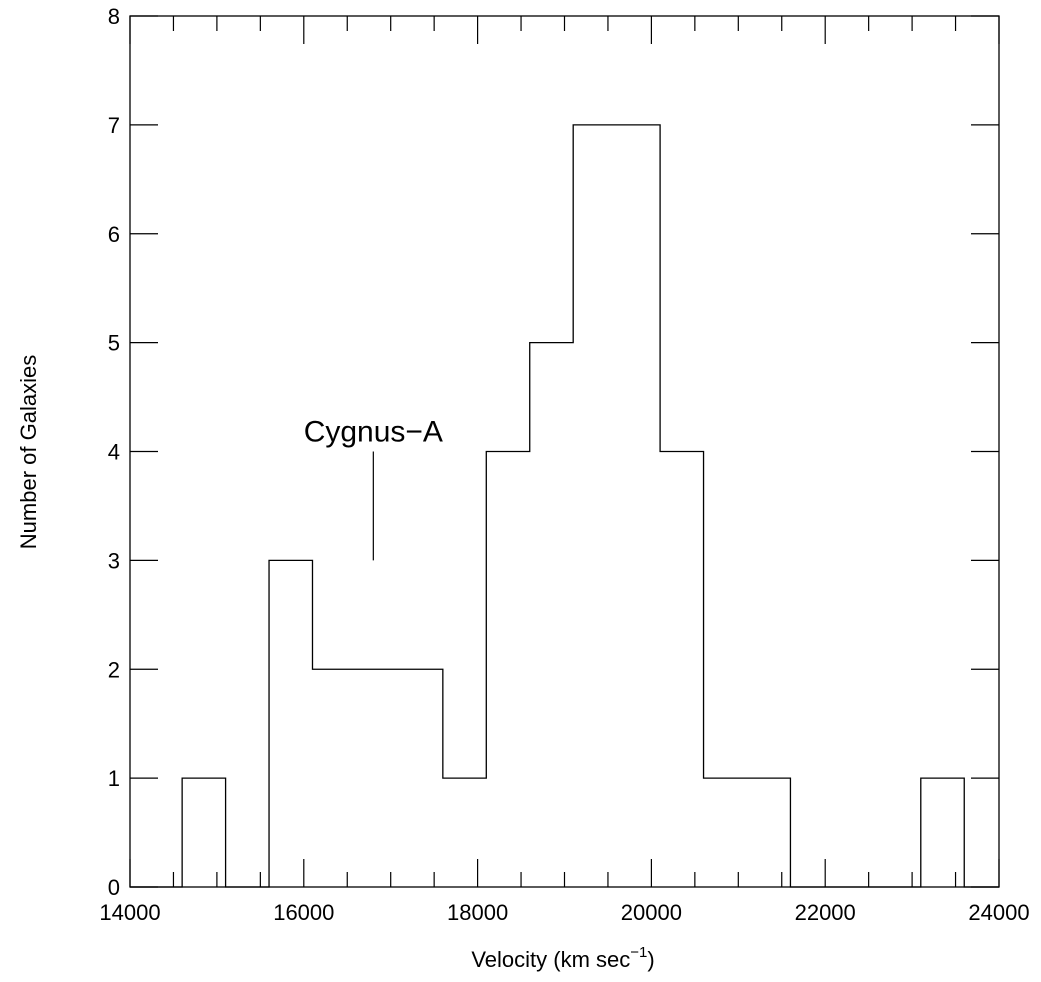  I want to click on x-tick-label: 24000, so click(998, 912).